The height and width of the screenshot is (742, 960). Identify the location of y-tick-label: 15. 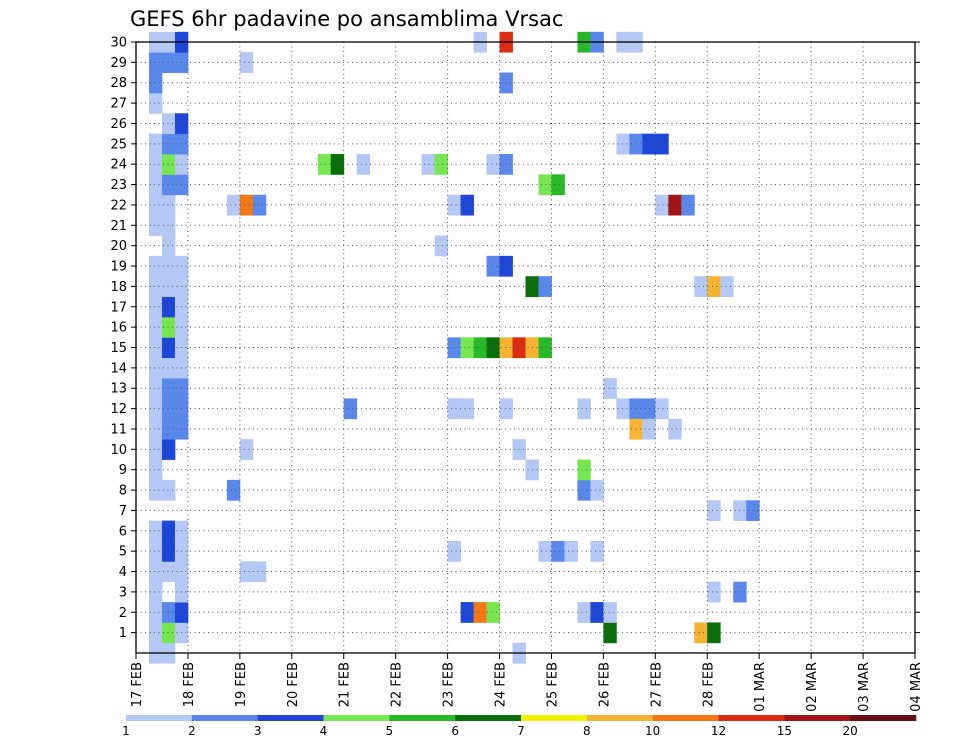
(118, 348).